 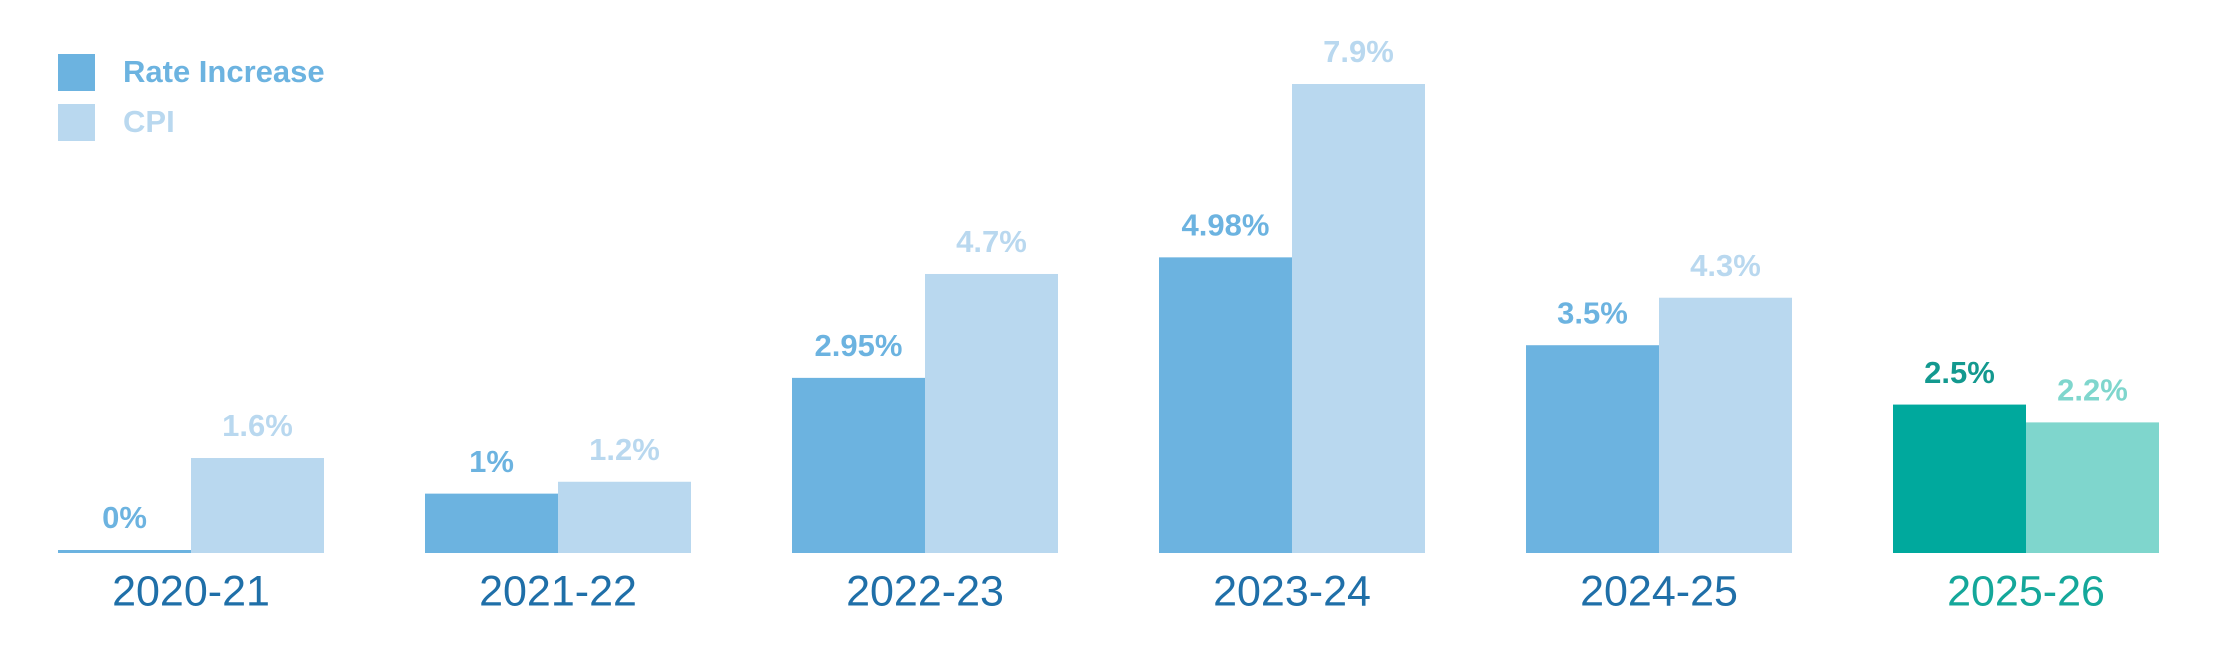 What do you see at coordinates (191, 591) in the screenshot?
I see `x-tick-label: 2020-21` at bounding box center [191, 591].